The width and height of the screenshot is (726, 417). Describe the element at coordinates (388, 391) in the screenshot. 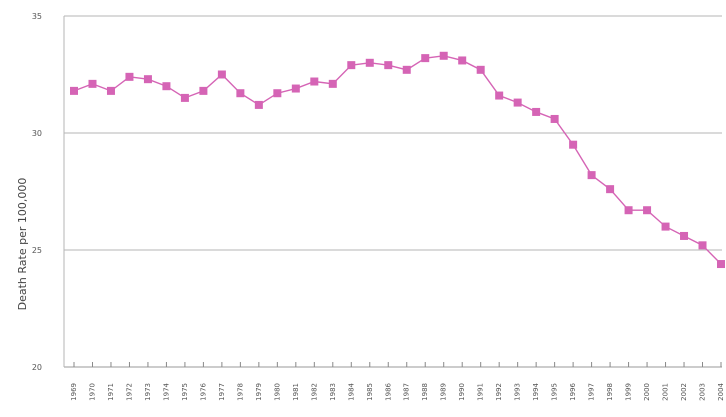

I see `x-tick-label: 1986` at that location.